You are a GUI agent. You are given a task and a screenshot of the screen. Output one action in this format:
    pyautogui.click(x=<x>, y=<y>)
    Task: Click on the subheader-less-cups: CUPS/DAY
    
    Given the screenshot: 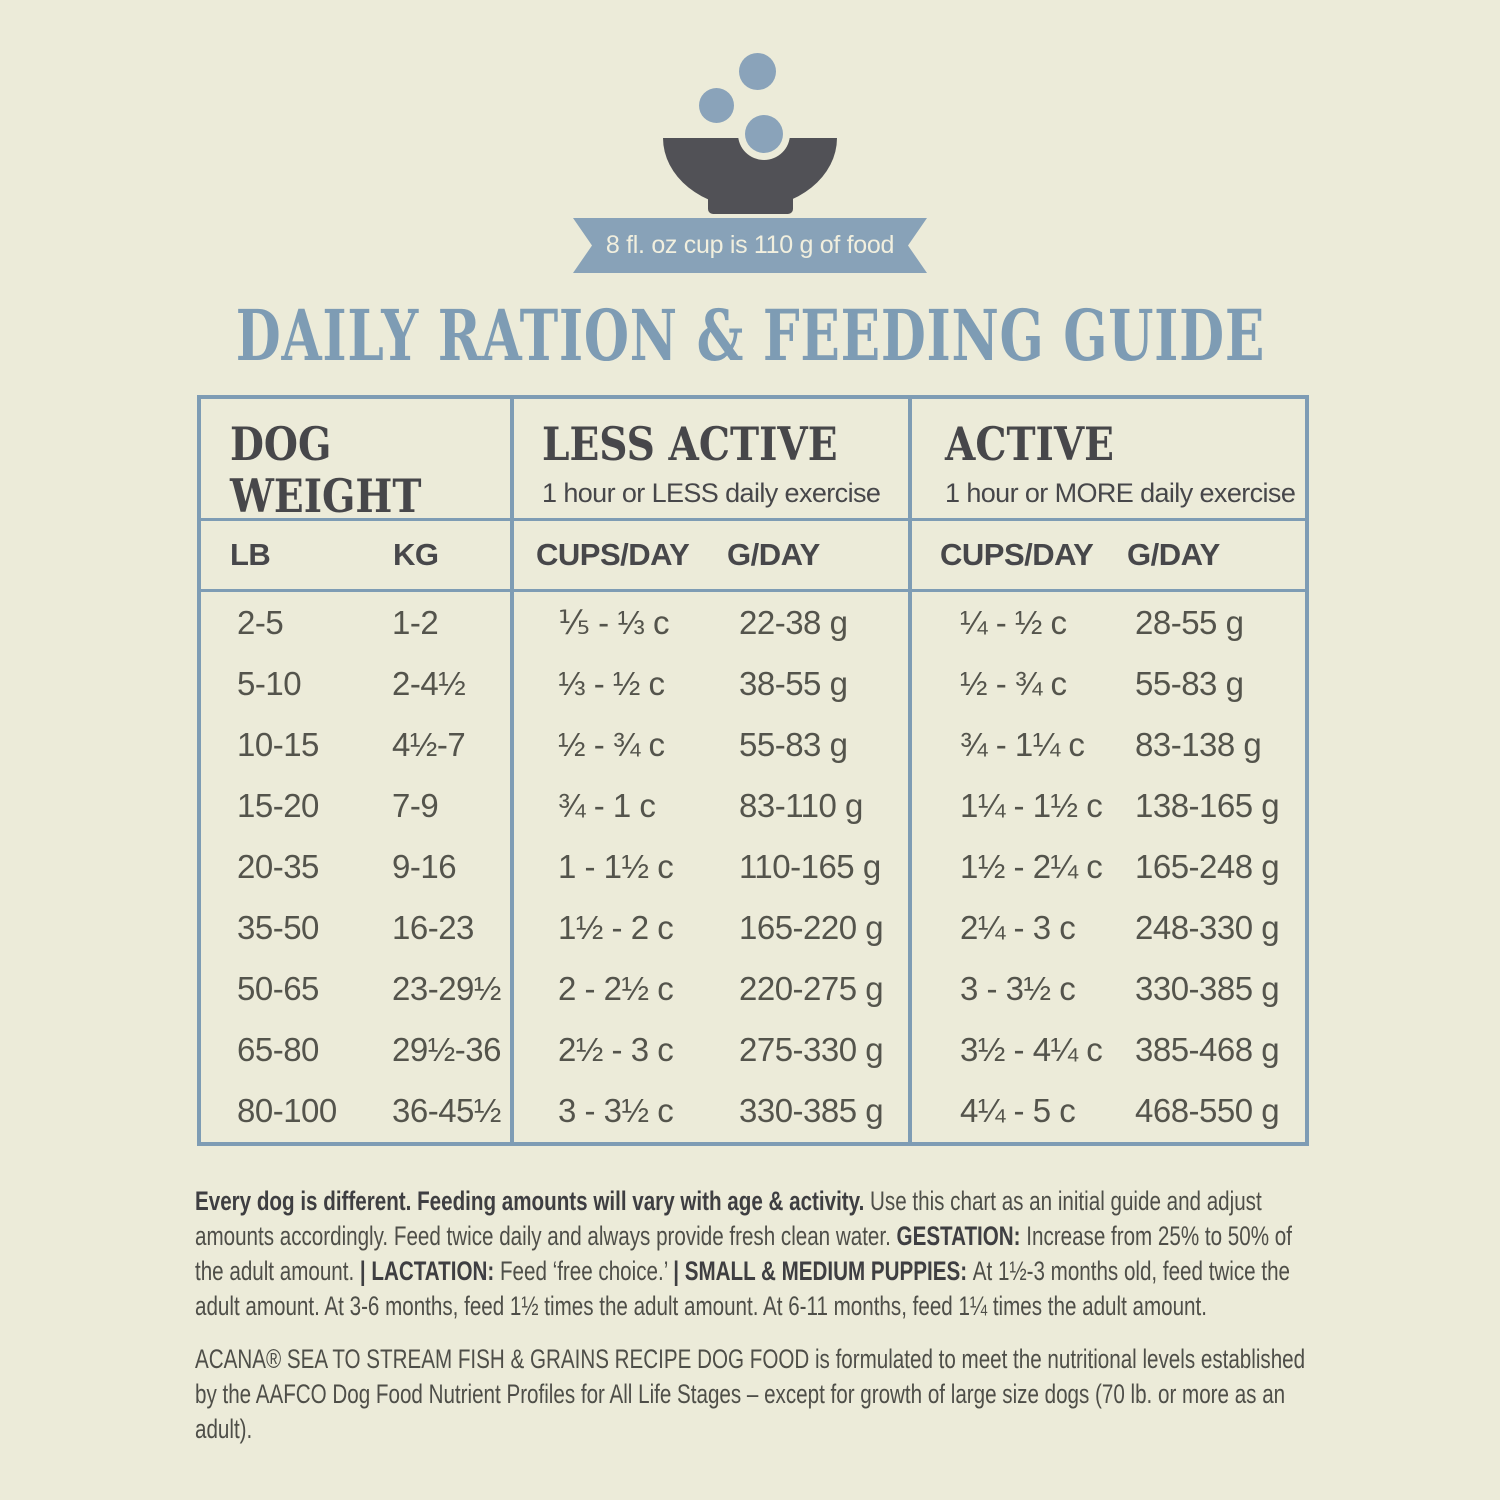 What is the action you would take?
    pyautogui.click(x=613, y=554)
    